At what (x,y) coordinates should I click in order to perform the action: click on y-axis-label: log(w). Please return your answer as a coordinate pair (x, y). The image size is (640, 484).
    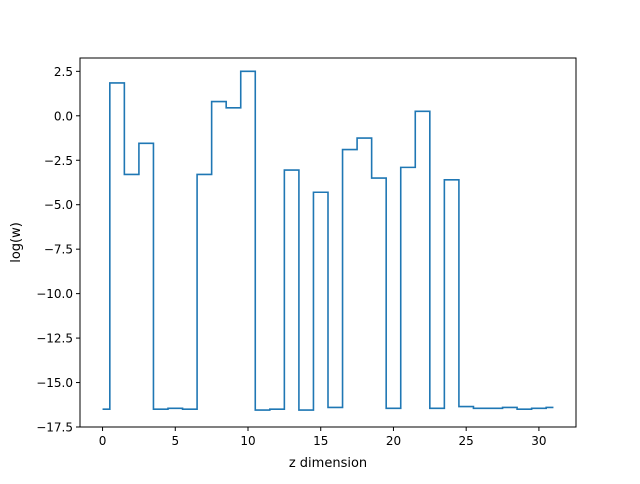
    Looking at the image, I should click on (16, 242).